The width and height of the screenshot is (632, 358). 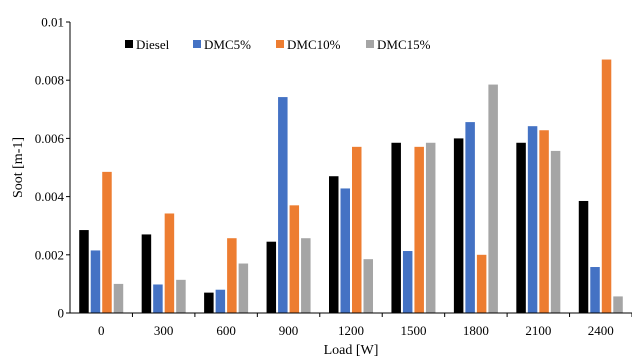 What do you see at coordinates (351, 330) in the screenshot?
I see `x-tick-label: 1200` at bounding box center [351, 330].